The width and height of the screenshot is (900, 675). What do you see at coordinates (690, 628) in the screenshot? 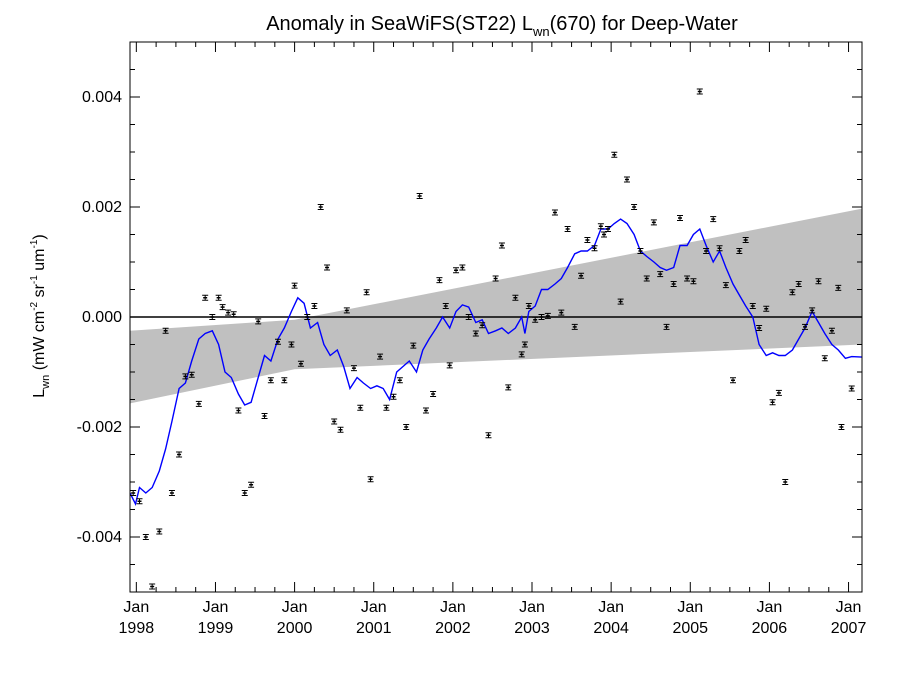
I see `x-tick-year: 2005` at bounding box center [690, 628].